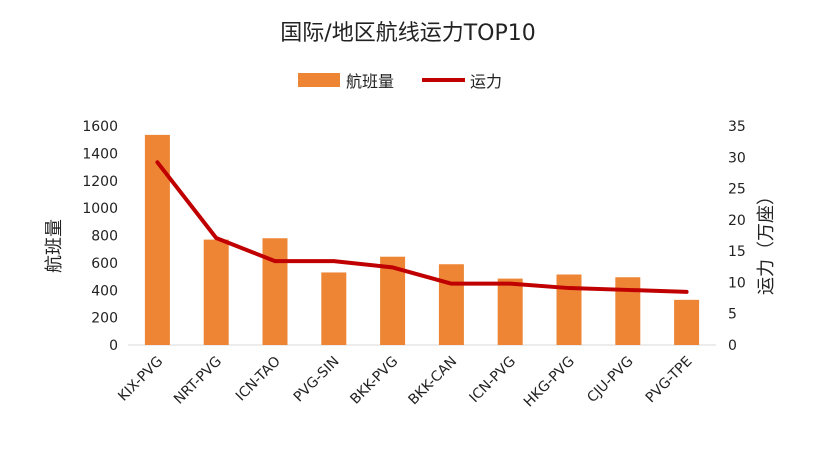  Describe the element at coordinates (766, 241) in the screenshot. I see `right-axis-title: 运力（万座）` at that location.